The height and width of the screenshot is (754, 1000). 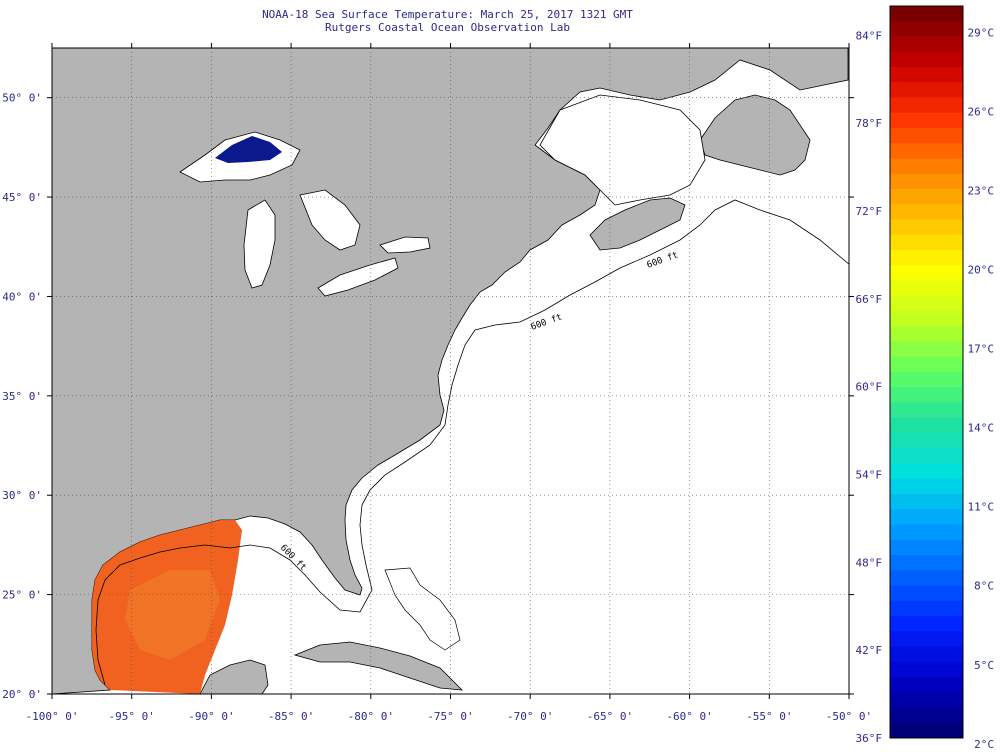 I want to click on gulf-st-lawrence, so click(x=622, y=150).